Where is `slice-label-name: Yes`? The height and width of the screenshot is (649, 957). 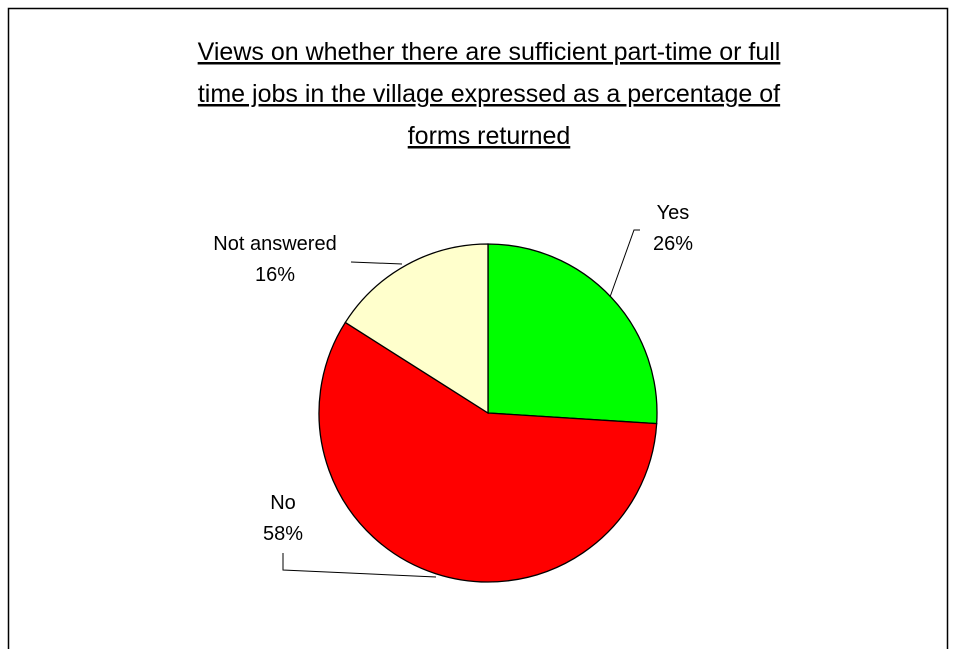
slice-label-name: Yes is located at coordinates (673, 213).